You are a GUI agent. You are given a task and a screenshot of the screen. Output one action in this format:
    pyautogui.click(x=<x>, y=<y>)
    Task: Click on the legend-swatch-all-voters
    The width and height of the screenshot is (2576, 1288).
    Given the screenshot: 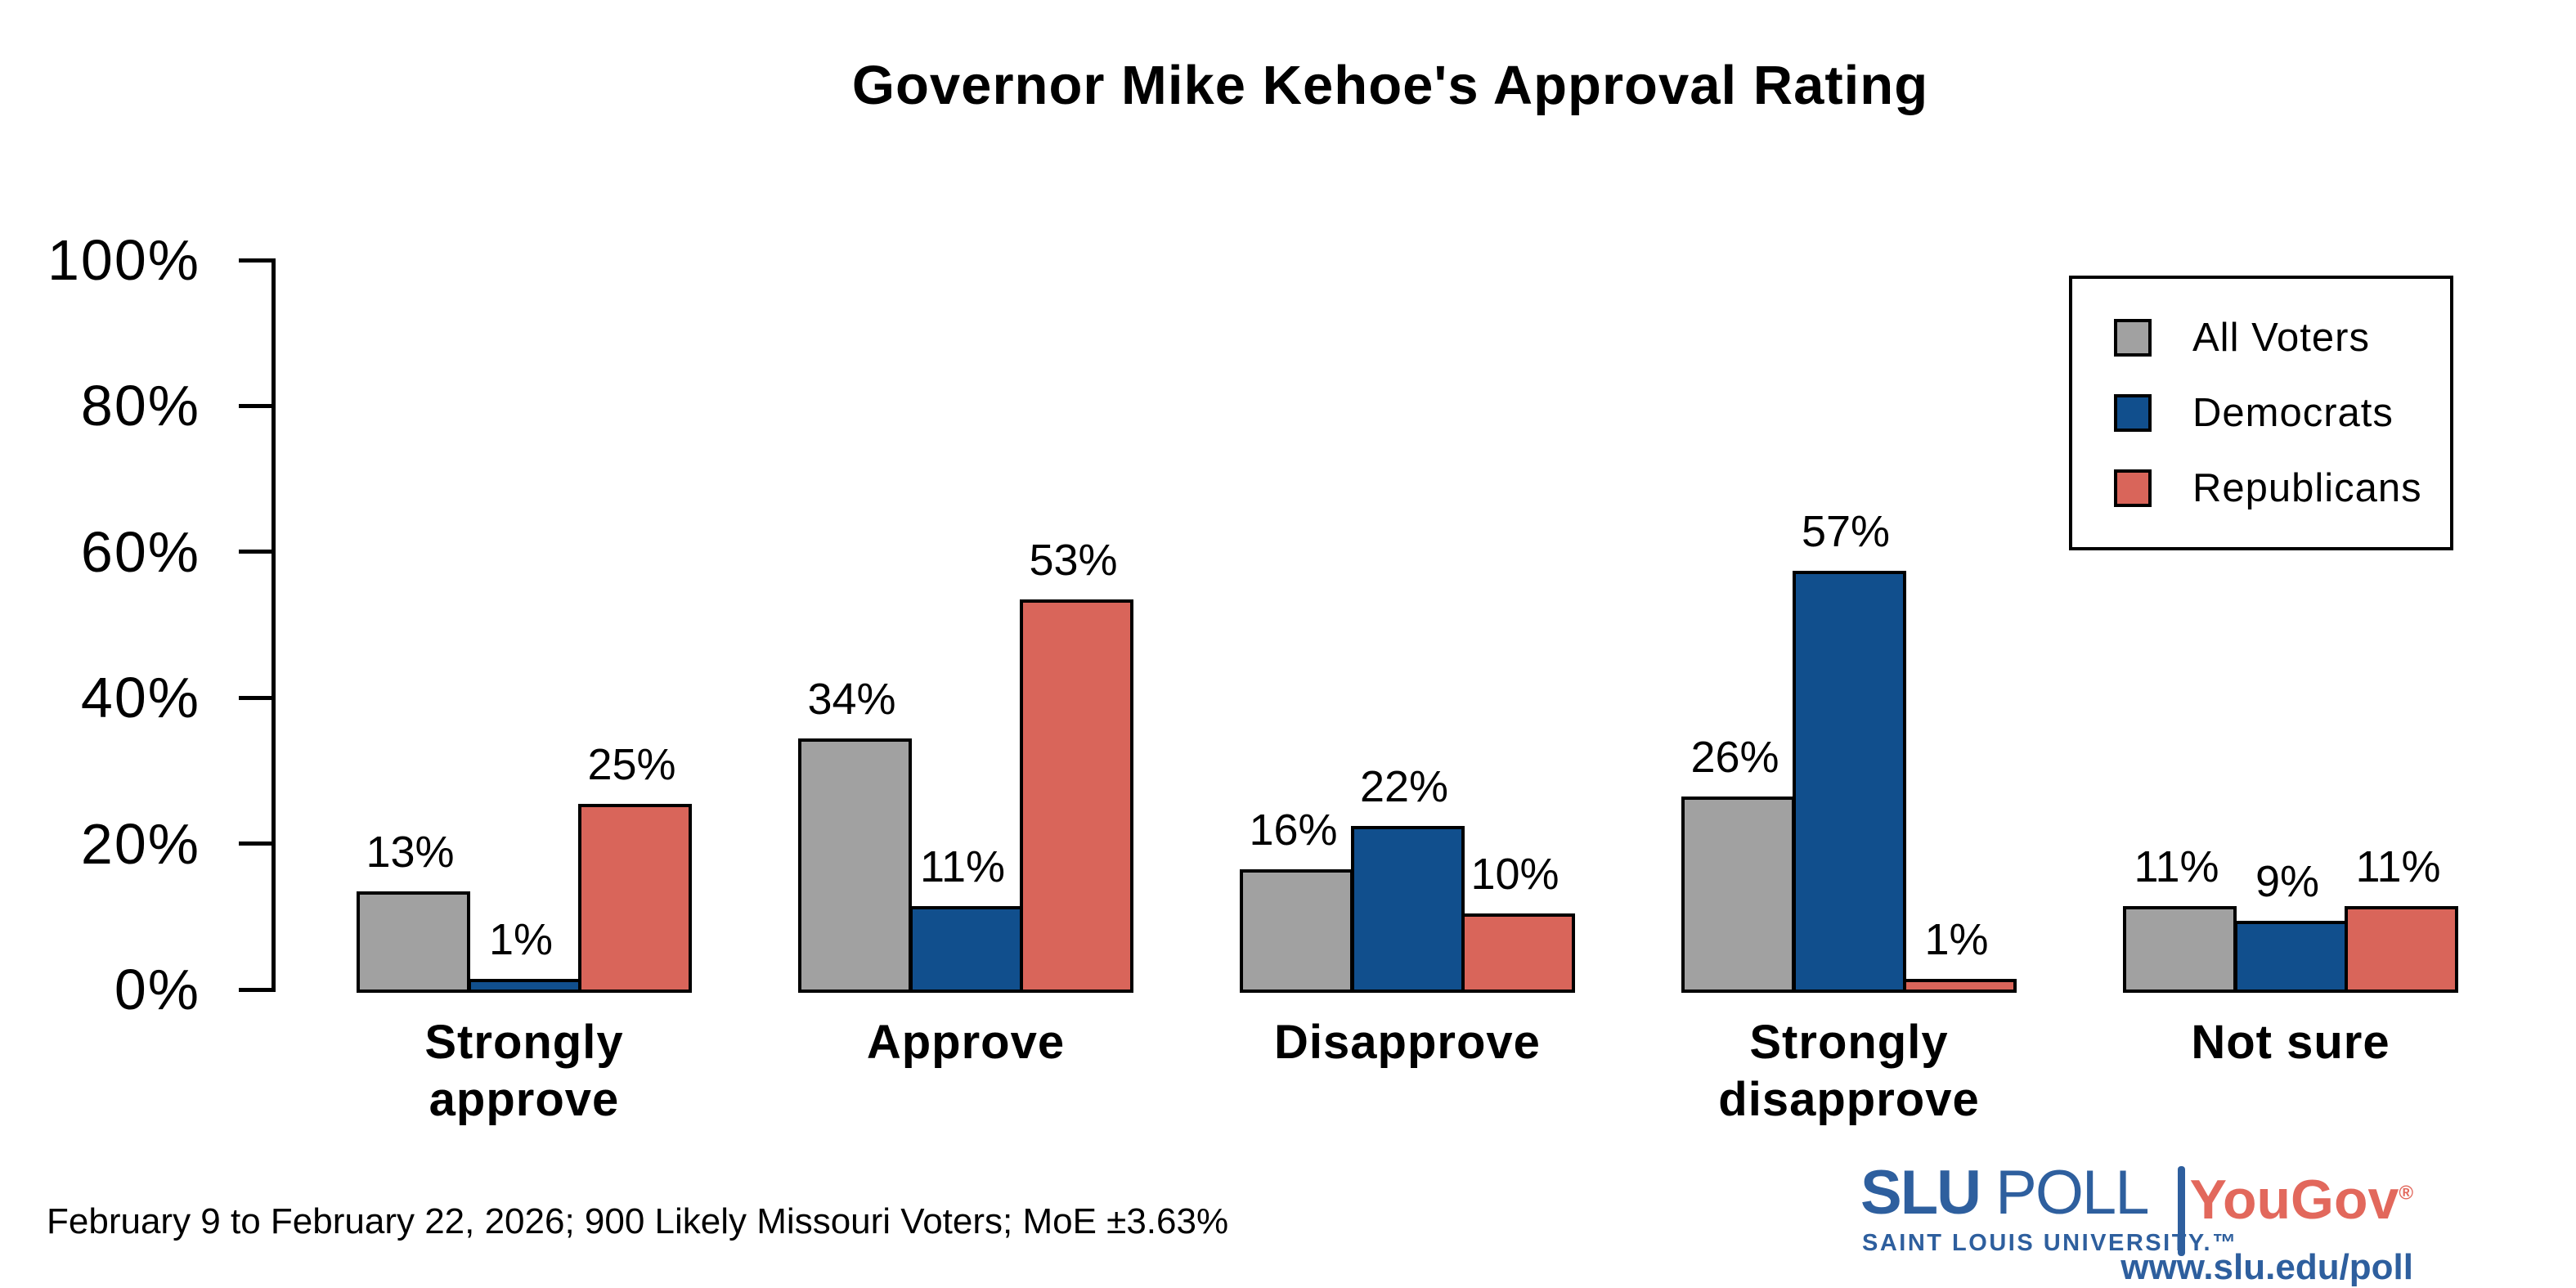 What is the action you would take?
    pyautogui.click(x=2133, y=338)
    